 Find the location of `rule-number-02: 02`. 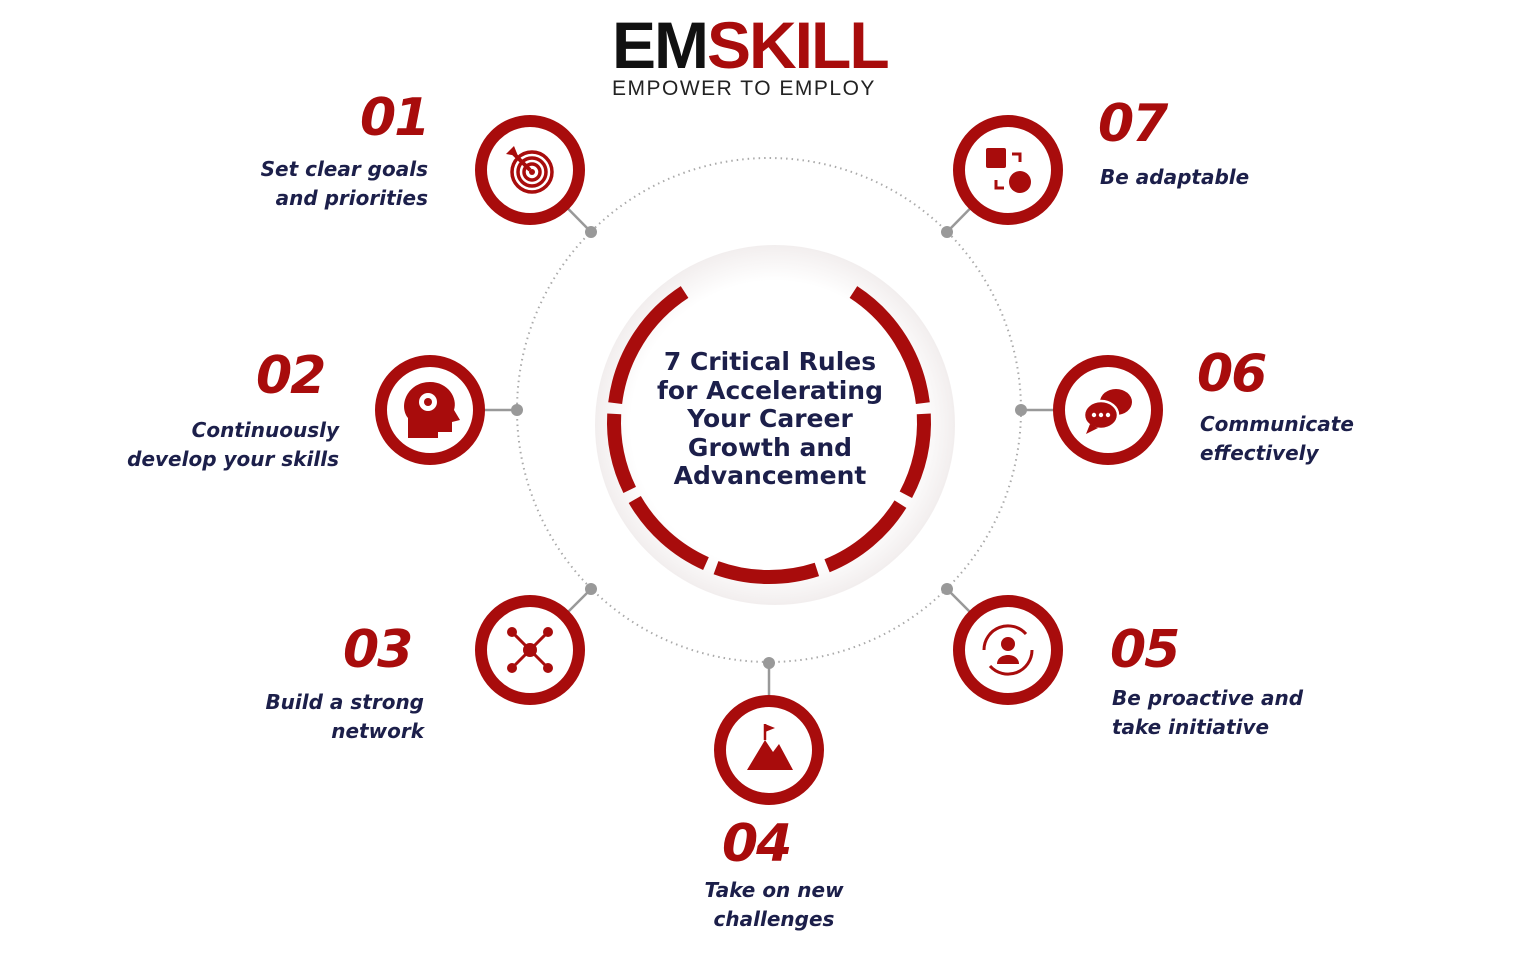

rule-number-02: 02 is located at coordinates (291, 376).